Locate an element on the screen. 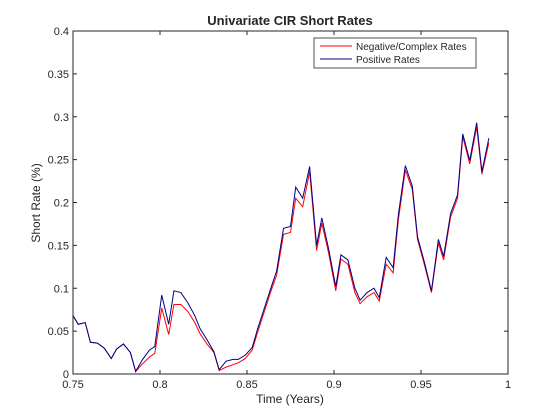 The image size is (560, 420). legend: Negative/Complex Rates Positive Rates is located at coordinates (395, 53).